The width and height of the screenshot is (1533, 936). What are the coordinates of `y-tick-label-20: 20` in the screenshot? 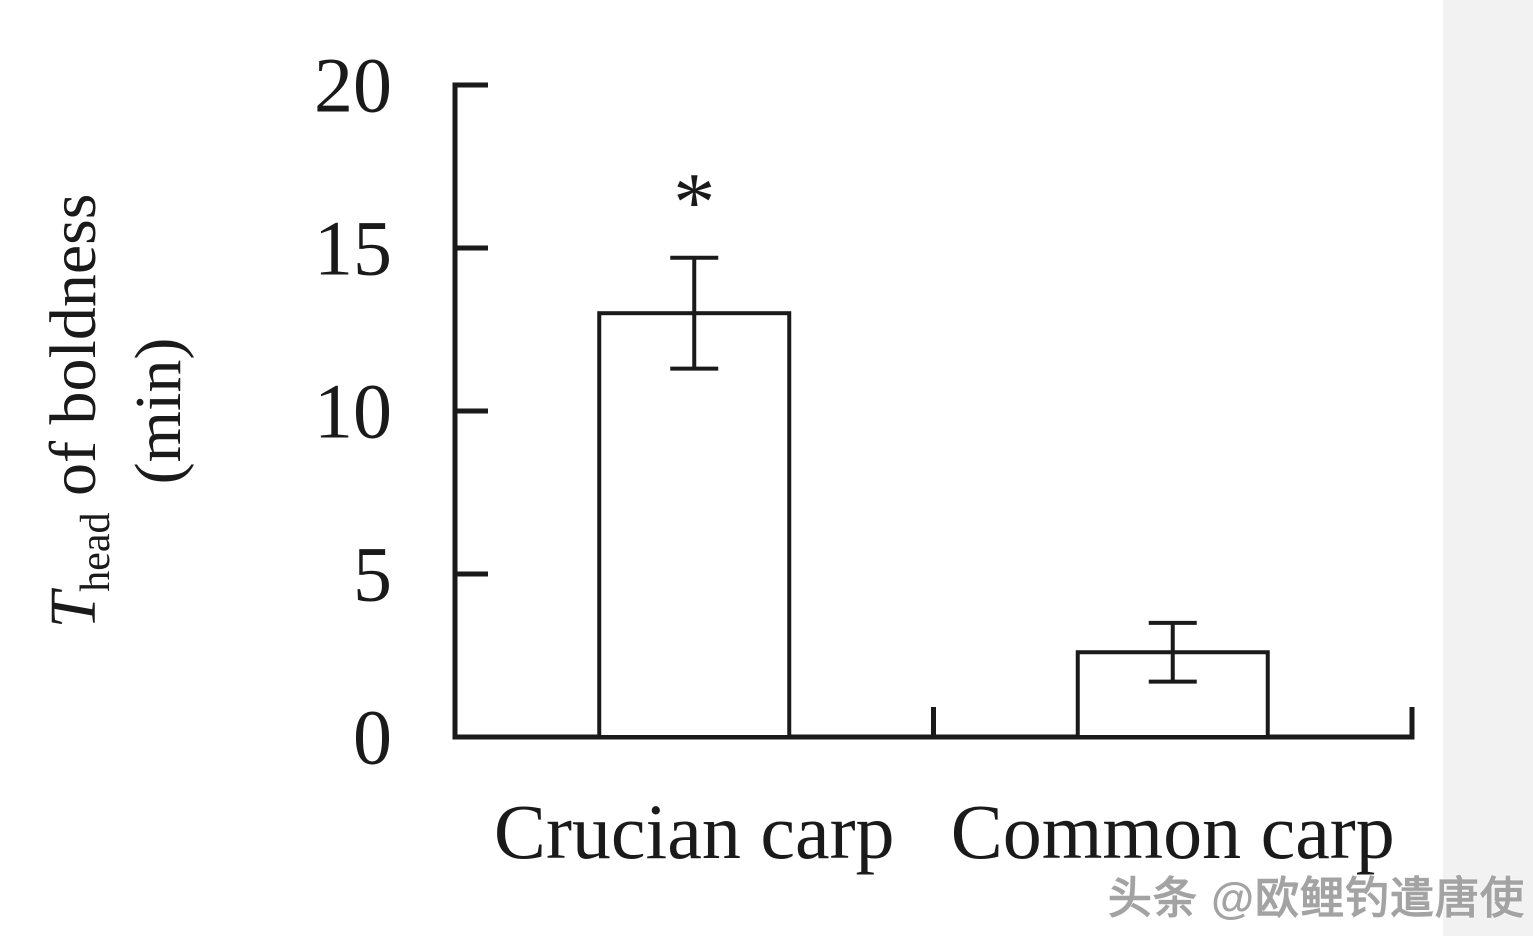 It's located at (353, 85).